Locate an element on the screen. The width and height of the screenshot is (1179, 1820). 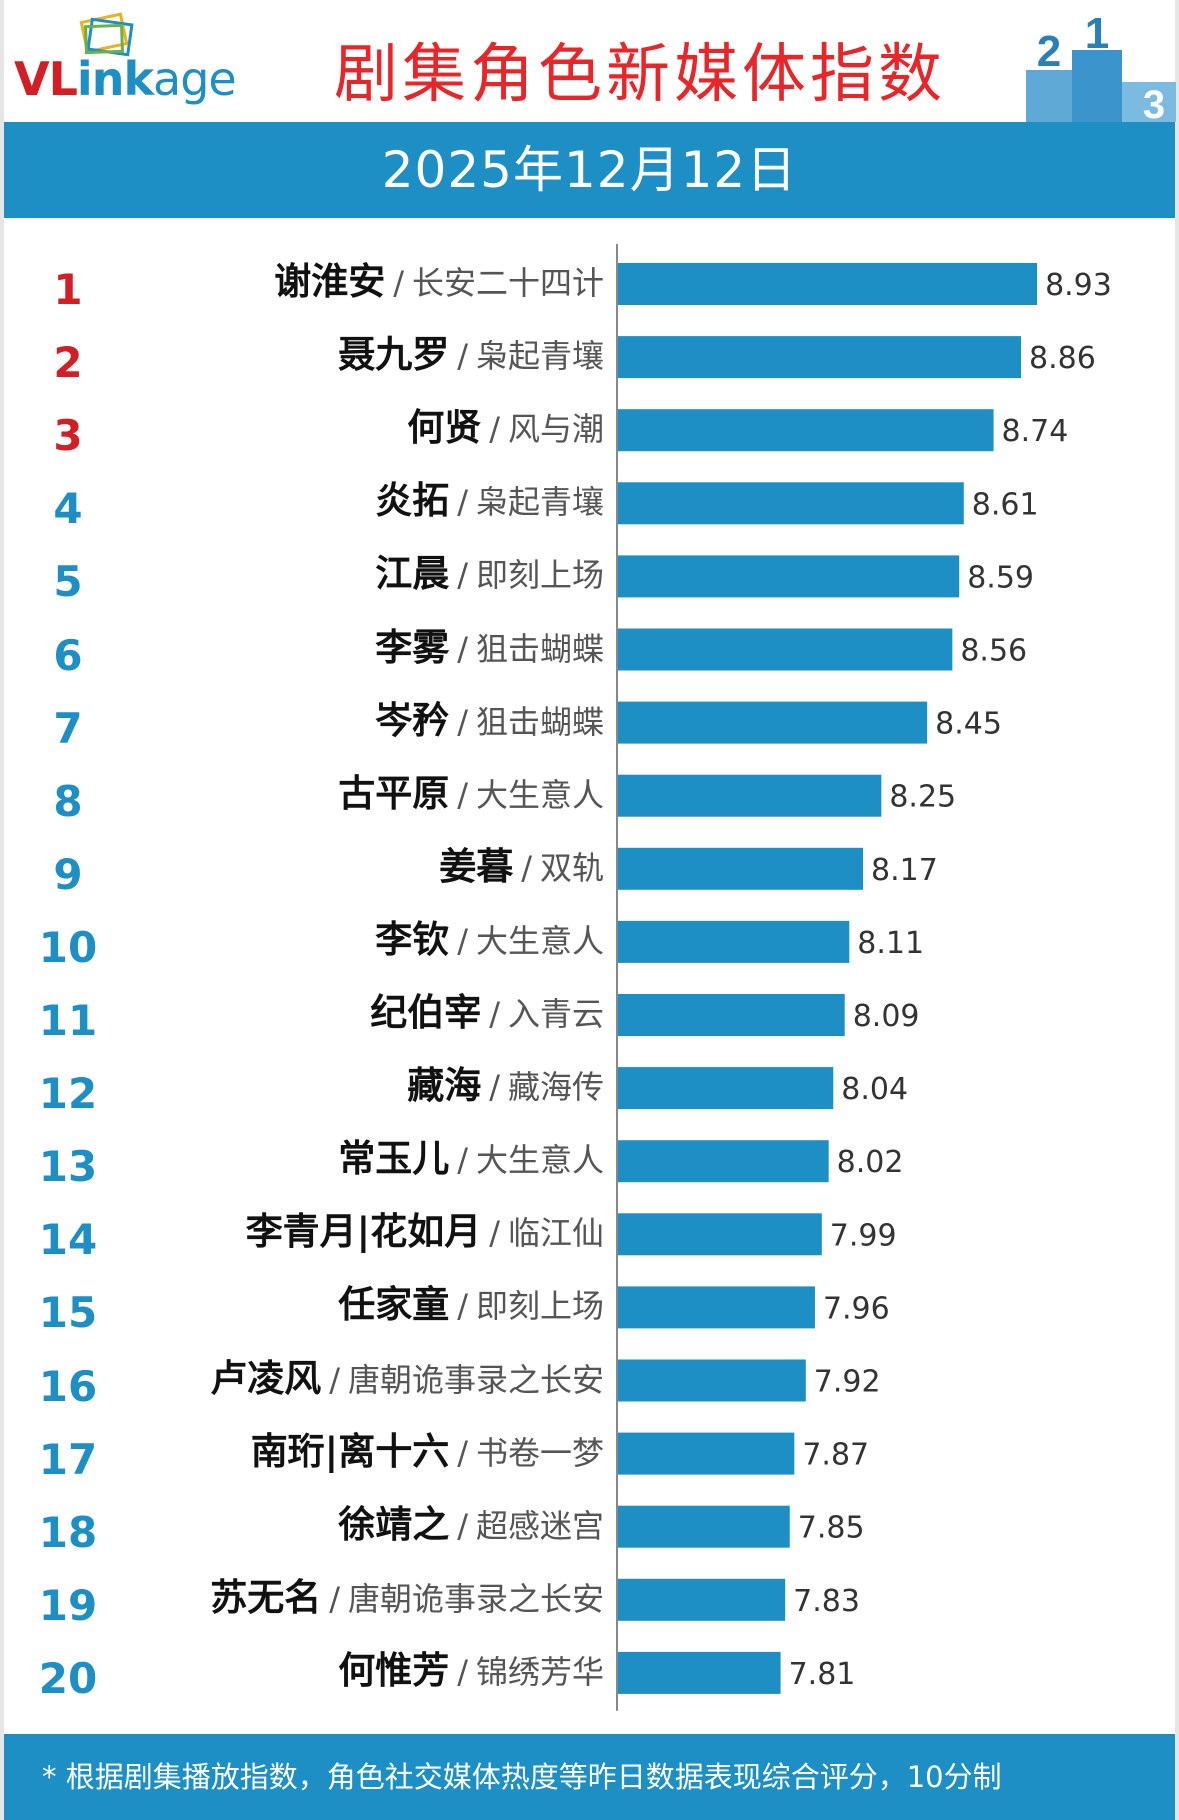
logo-wordmark: VLinkage is located at coordinates (125, 79).